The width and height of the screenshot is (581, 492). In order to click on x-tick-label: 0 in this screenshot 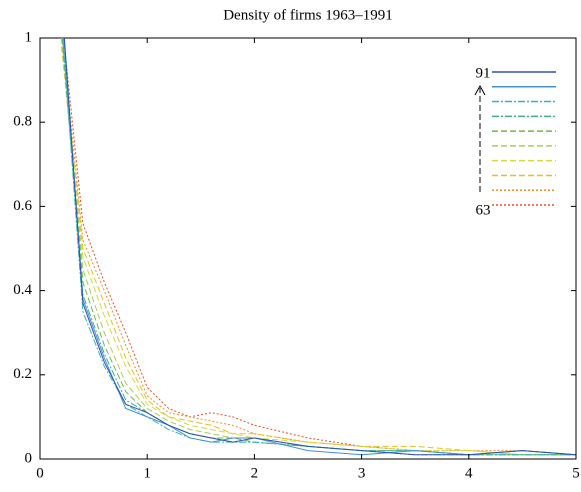, I will do `click(40, 473)`.